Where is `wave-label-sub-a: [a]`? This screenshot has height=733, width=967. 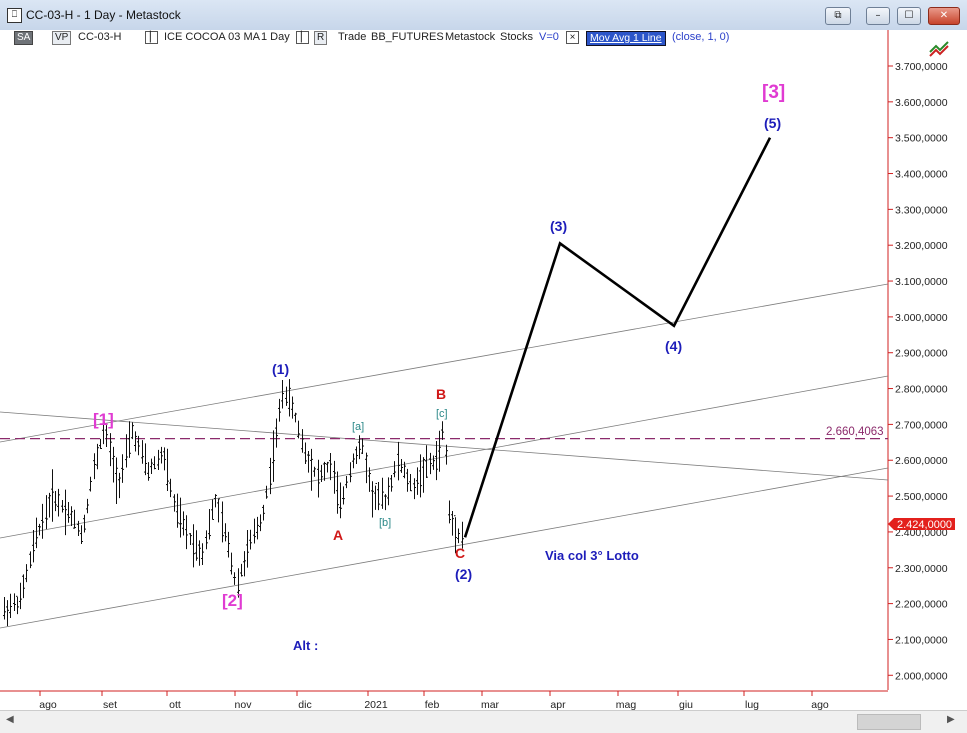
wave-label-sub-a: [a] is located at coordinates (358, 427).